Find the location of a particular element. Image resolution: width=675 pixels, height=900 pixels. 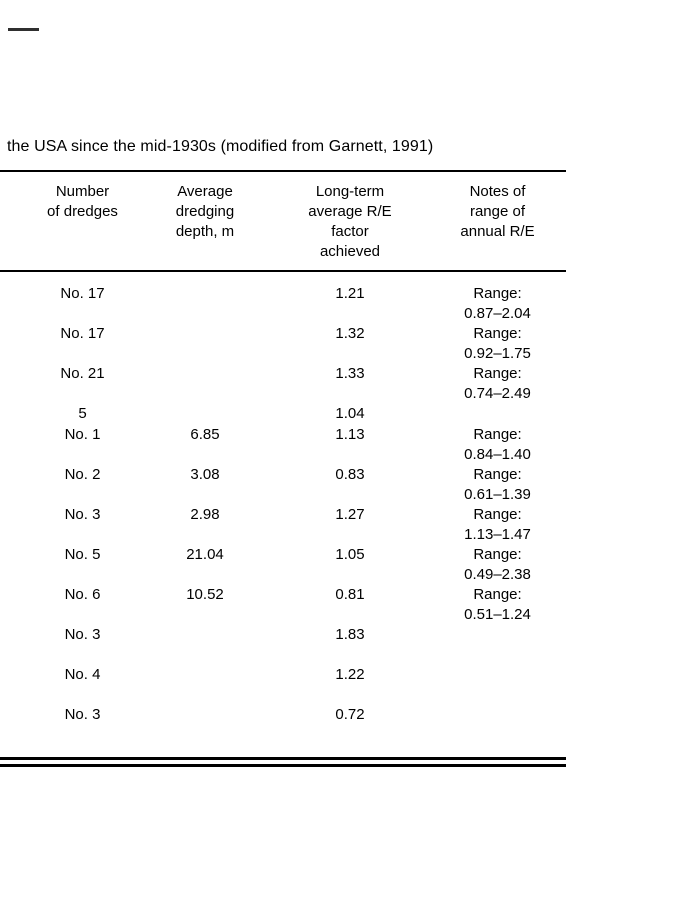

table-row: No. 3 2.98 1.27 Range: 1.13–1.47 is located at coordinates (283, 525).